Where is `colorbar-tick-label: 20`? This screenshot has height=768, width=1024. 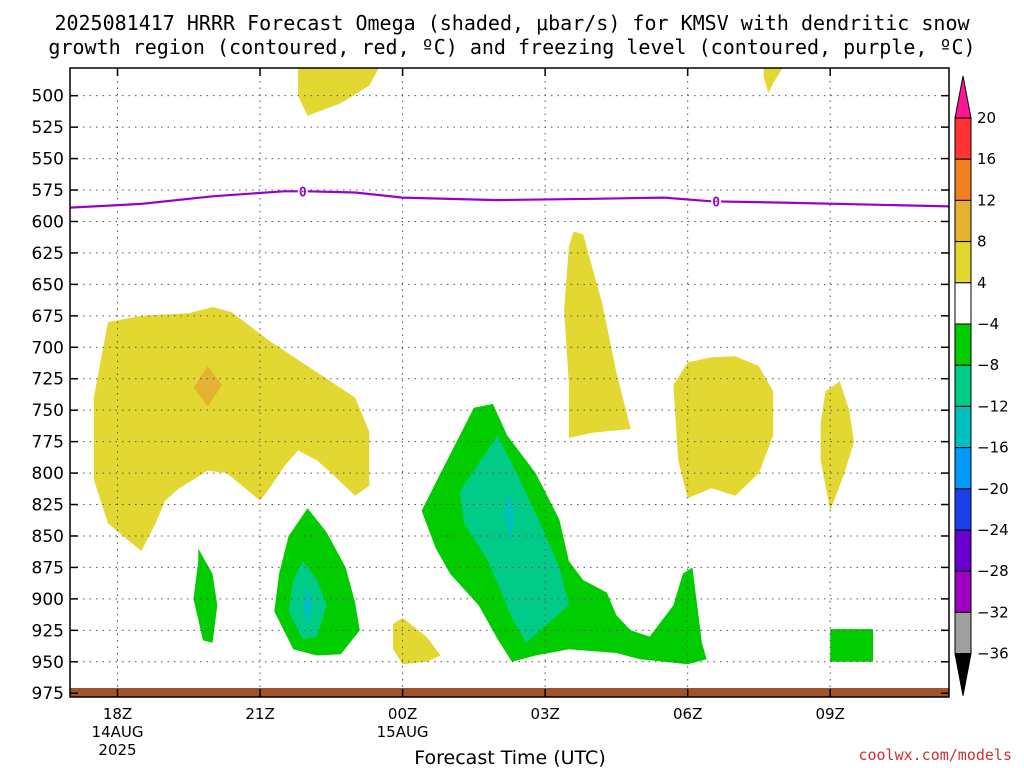 colorbar-tick-label: 20 is located at coordinates (986, 118).